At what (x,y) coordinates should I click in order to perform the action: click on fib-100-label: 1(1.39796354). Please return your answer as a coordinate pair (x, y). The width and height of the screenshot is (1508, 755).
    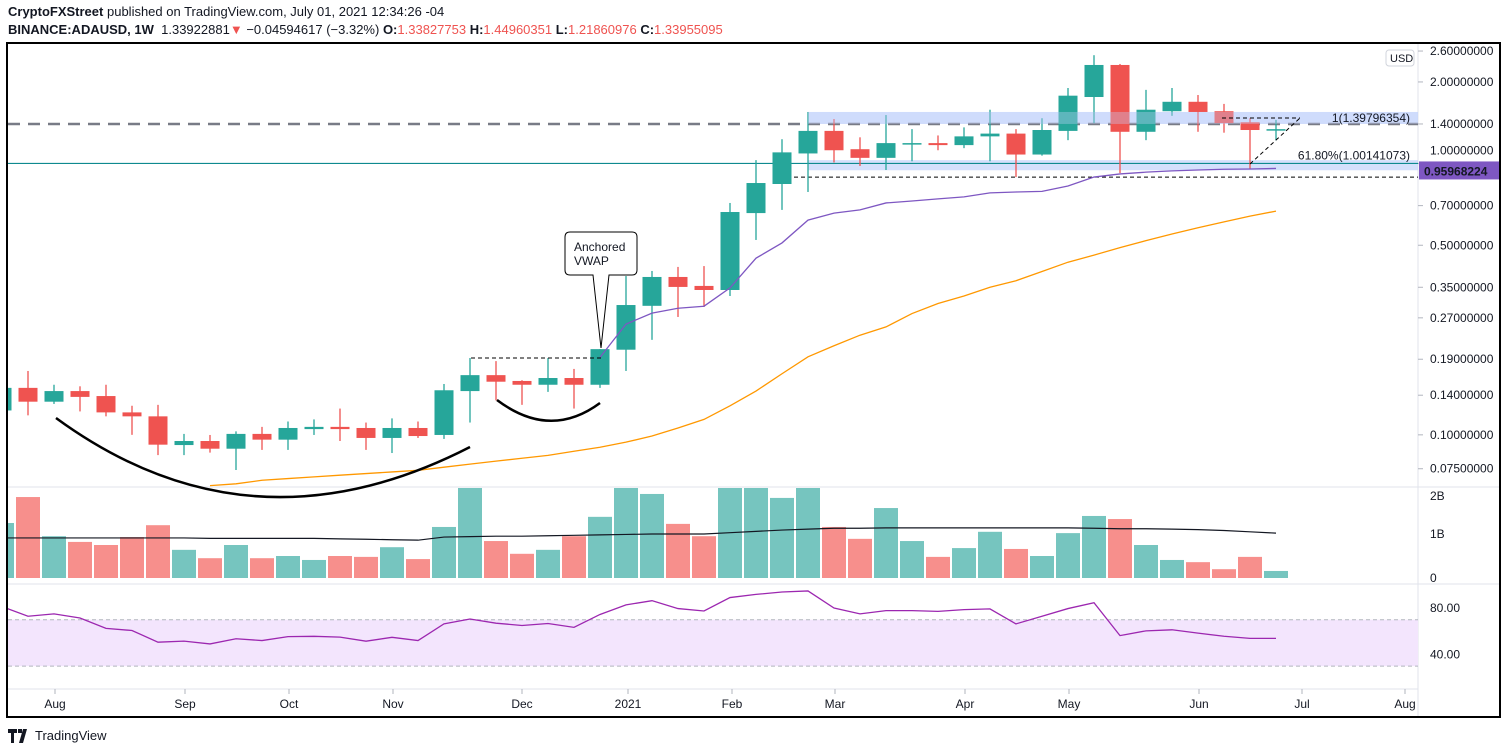
    Looking at the image, I should click on (1371, 118).